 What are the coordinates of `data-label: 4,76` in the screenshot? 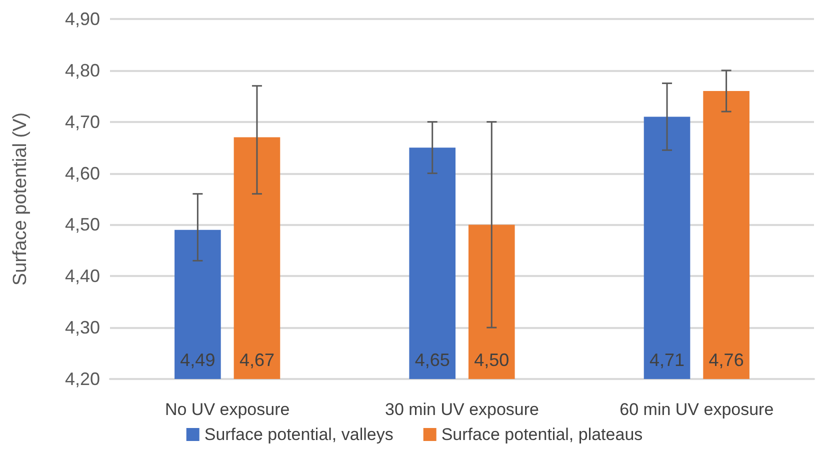 It's located at (726, 360).